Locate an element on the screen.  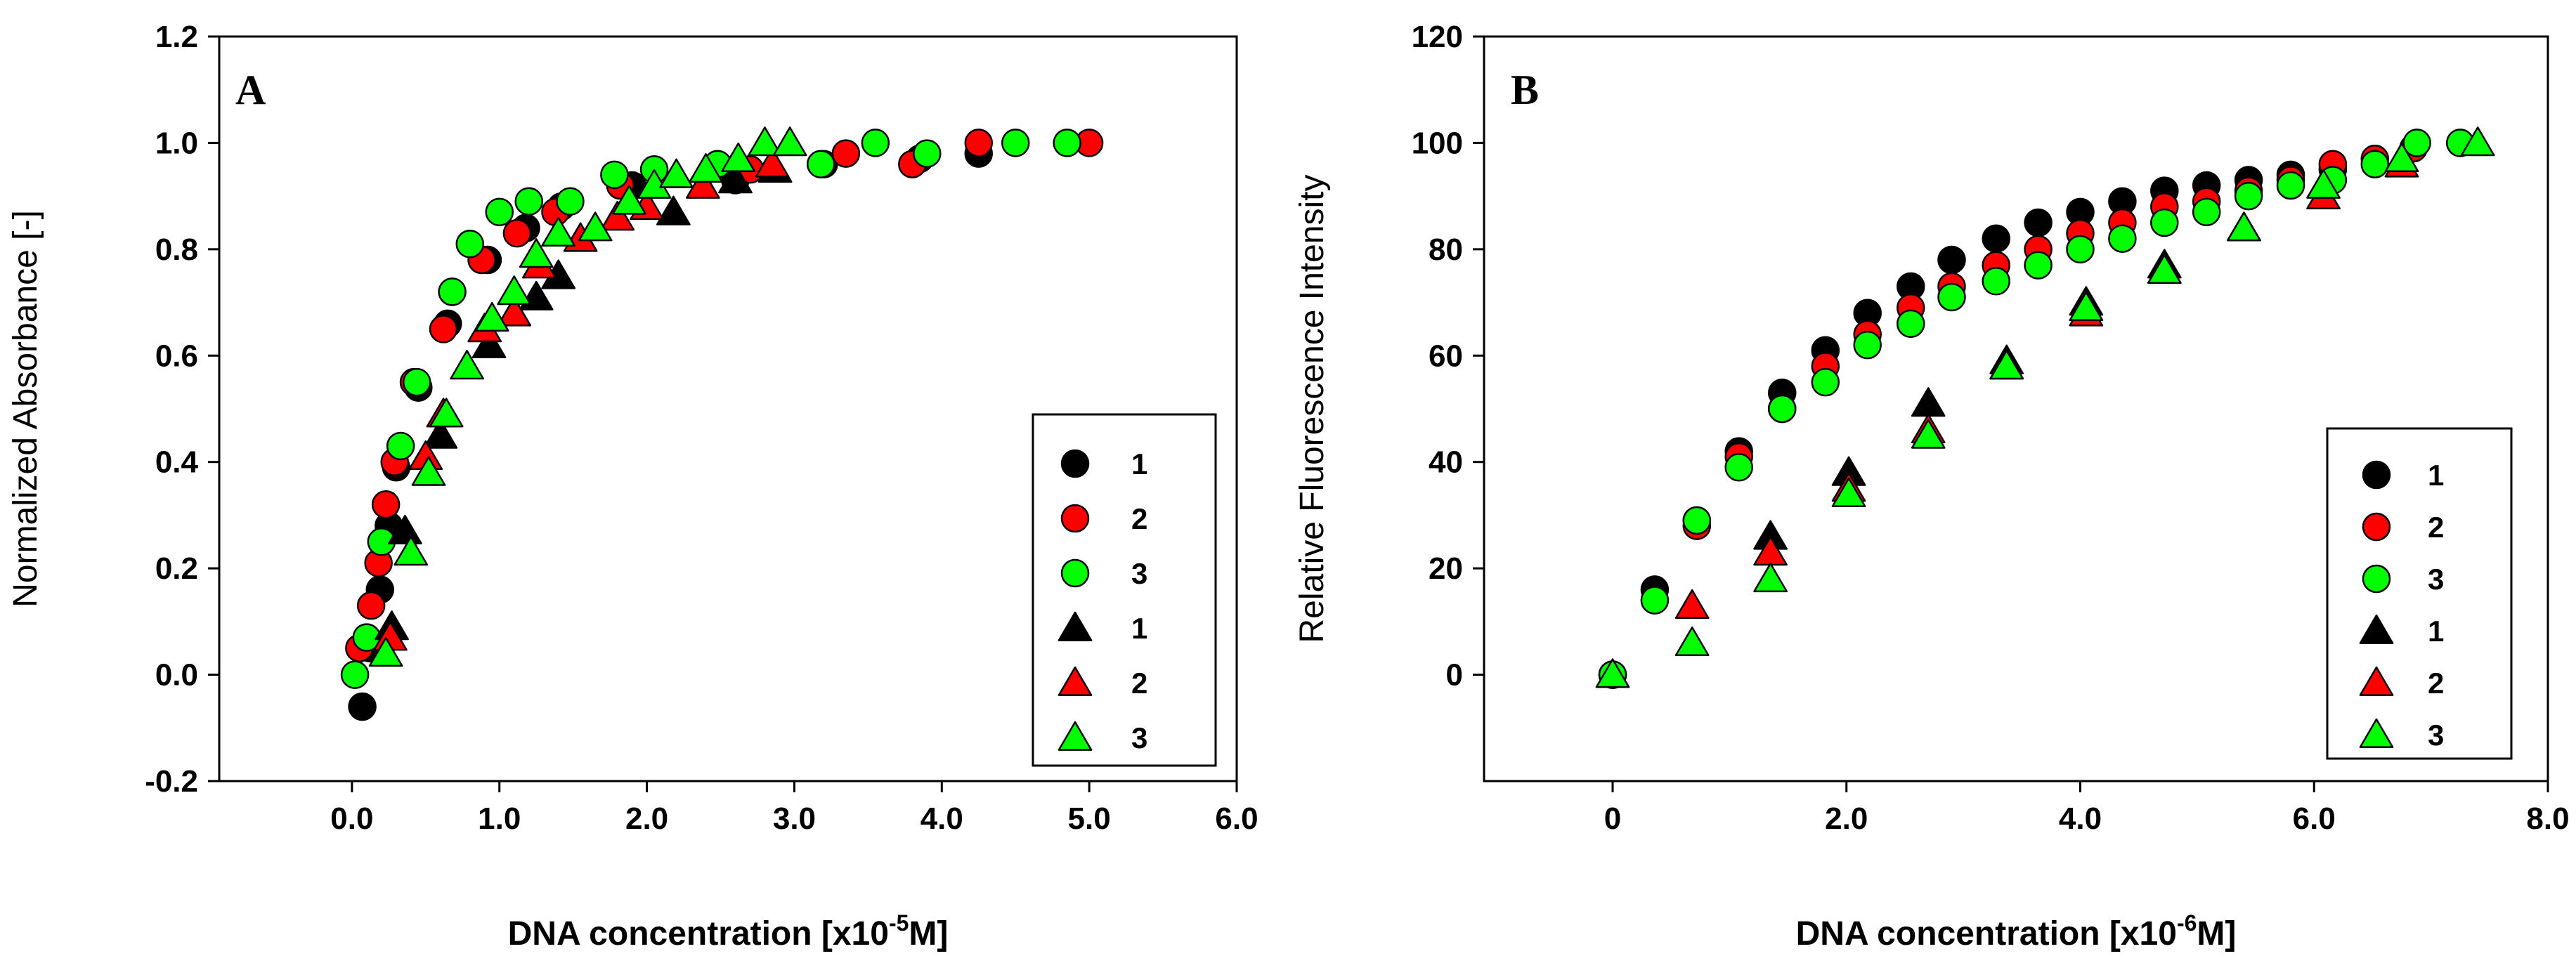
legend-label-a: 1 is located at coordinates (1139, 628).